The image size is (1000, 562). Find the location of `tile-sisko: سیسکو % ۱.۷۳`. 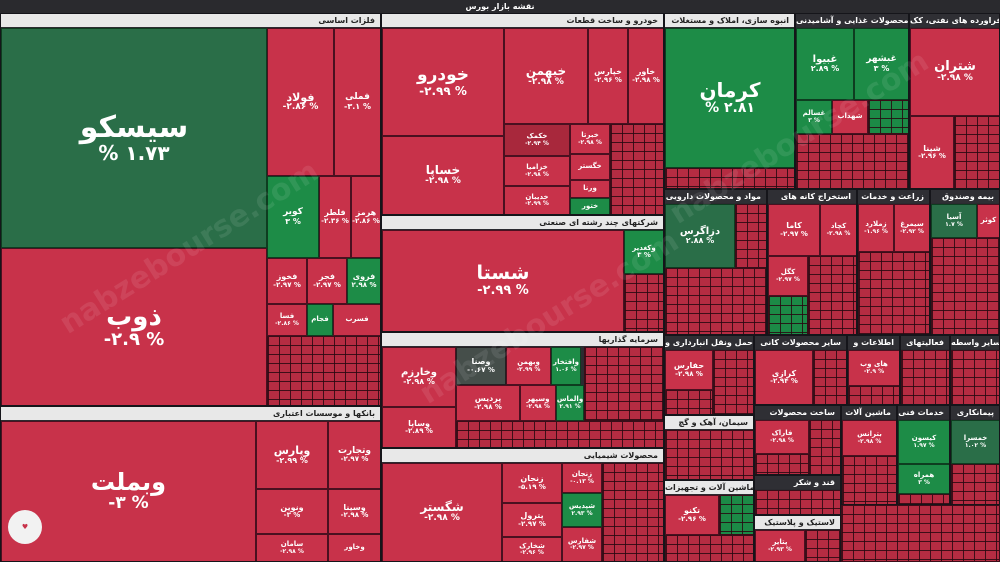

tile-sisko: سیسکو % ۱.۷۳ is located at coordinates (134, 138).